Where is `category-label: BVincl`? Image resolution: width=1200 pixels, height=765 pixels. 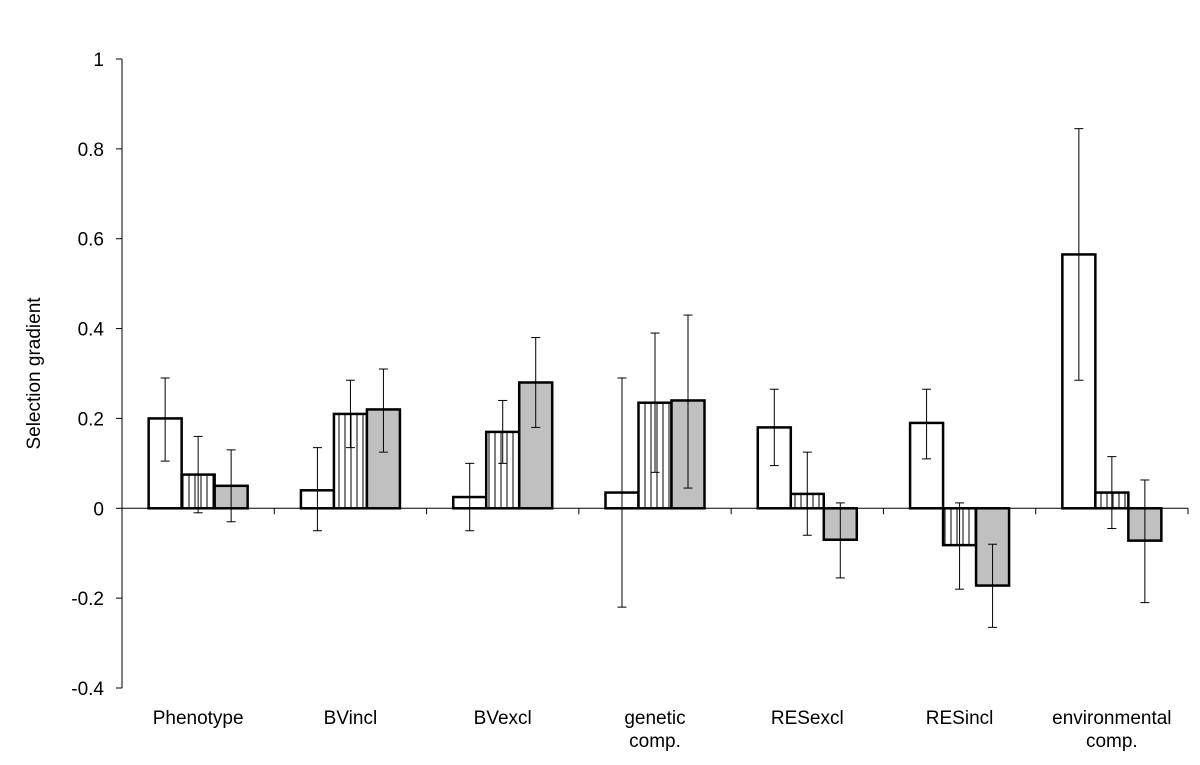
category-label: BVincl is located at coordinates (351, 718).